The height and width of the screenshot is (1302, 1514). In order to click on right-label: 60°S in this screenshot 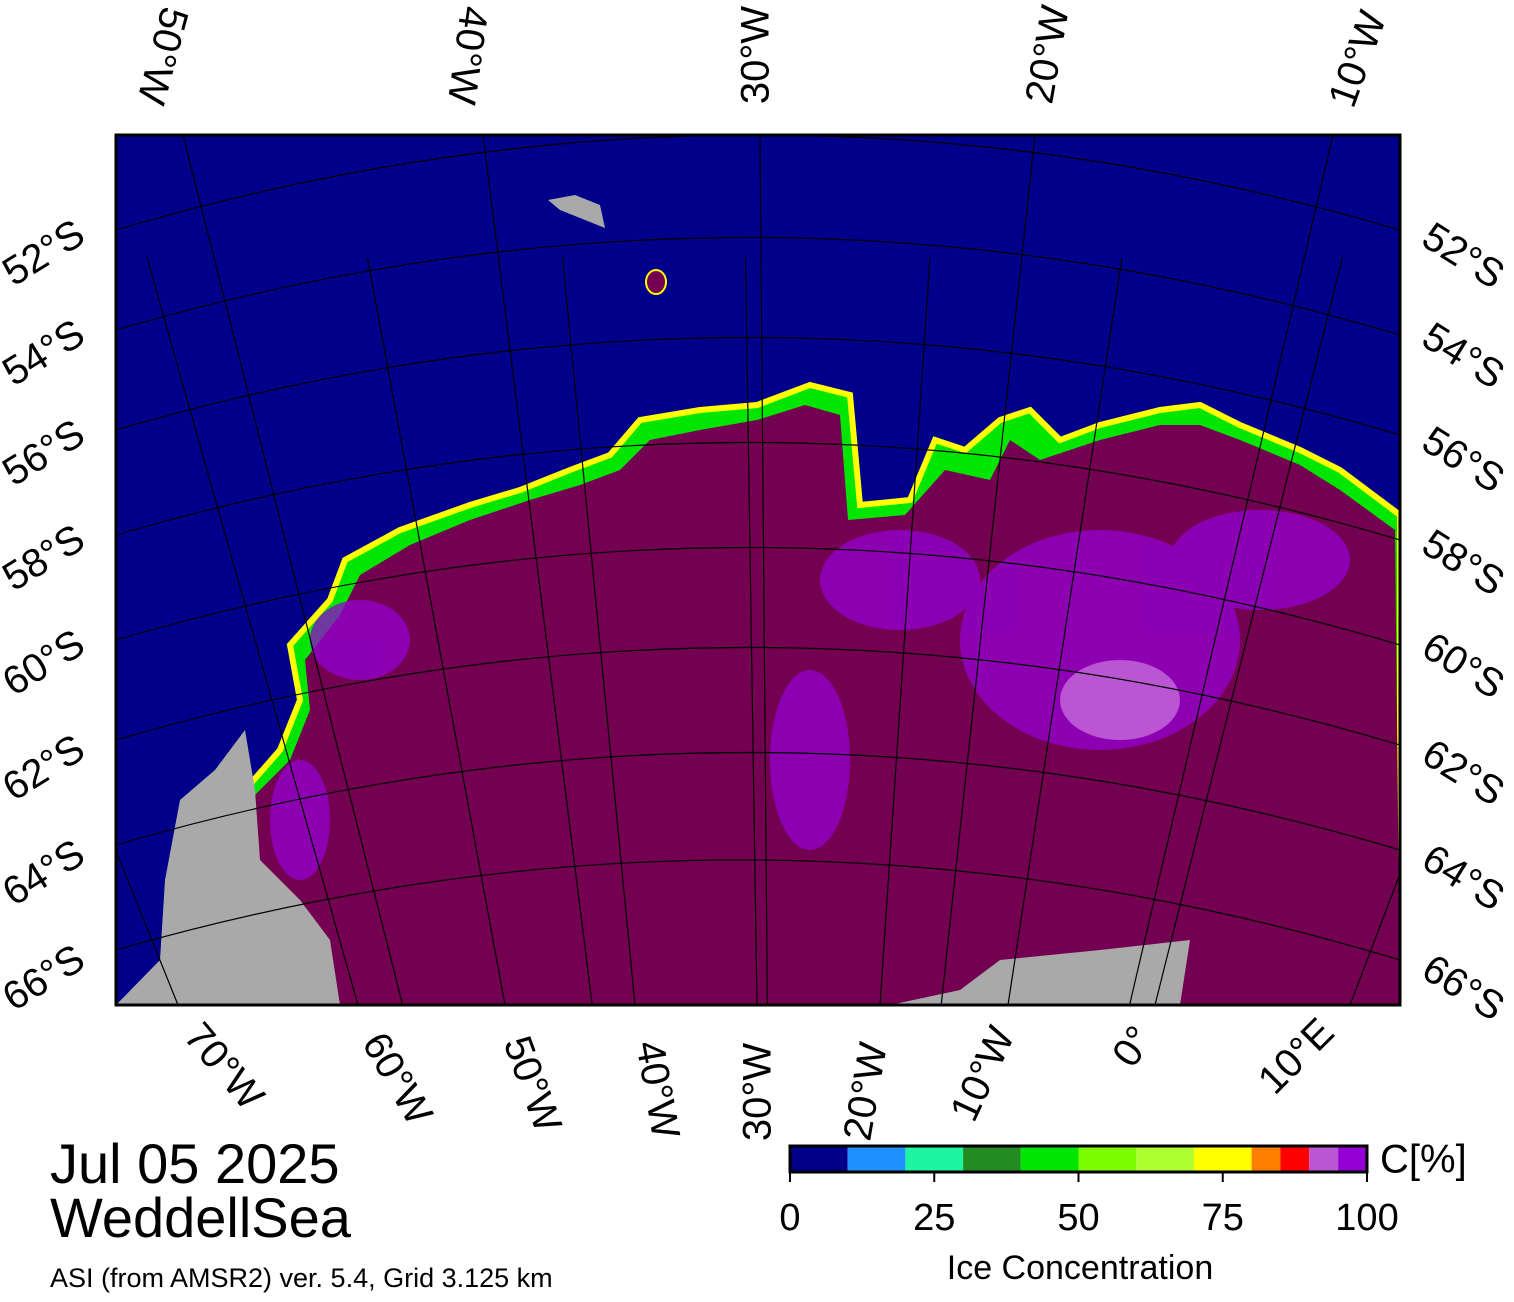, I will do `click(1463, 666)`.